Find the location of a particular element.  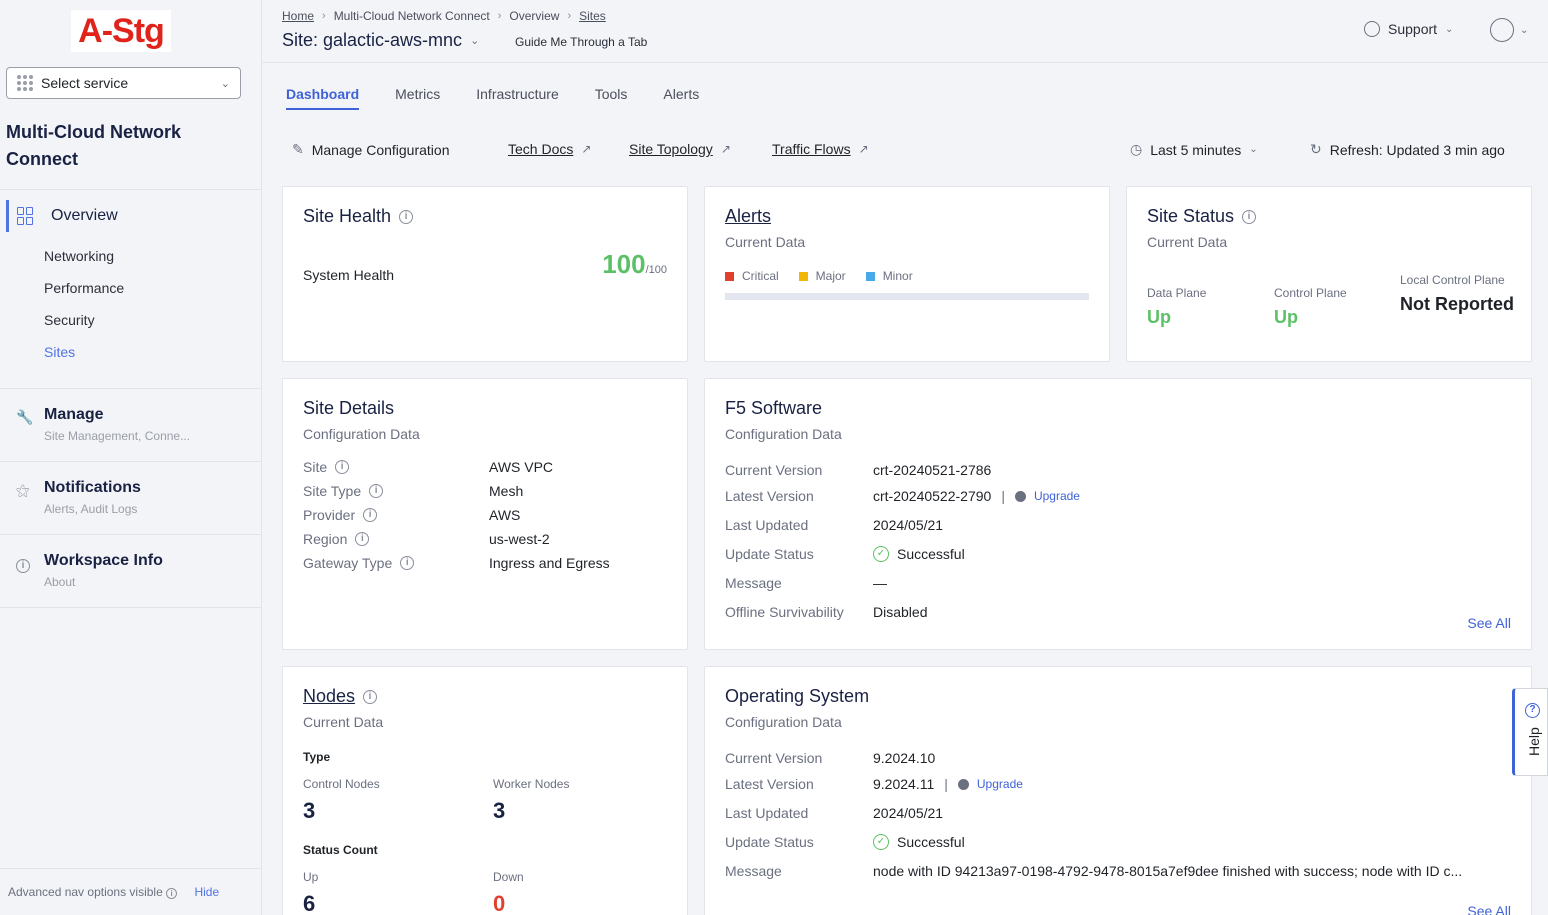

status-value: Up is located at coordinates (1159, 317).